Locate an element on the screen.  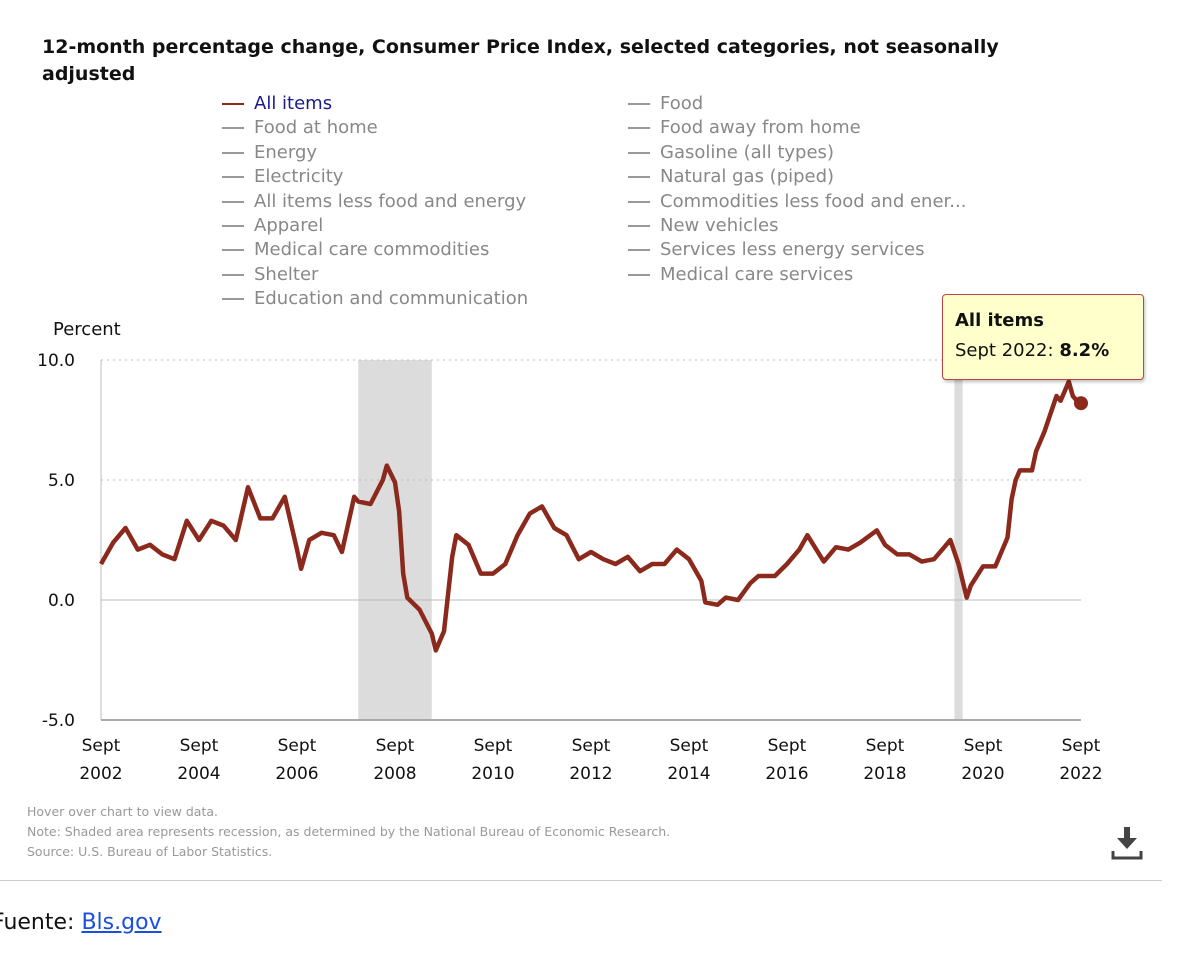
legend-item: All items less food and energy is located at coordinates (423, 202).